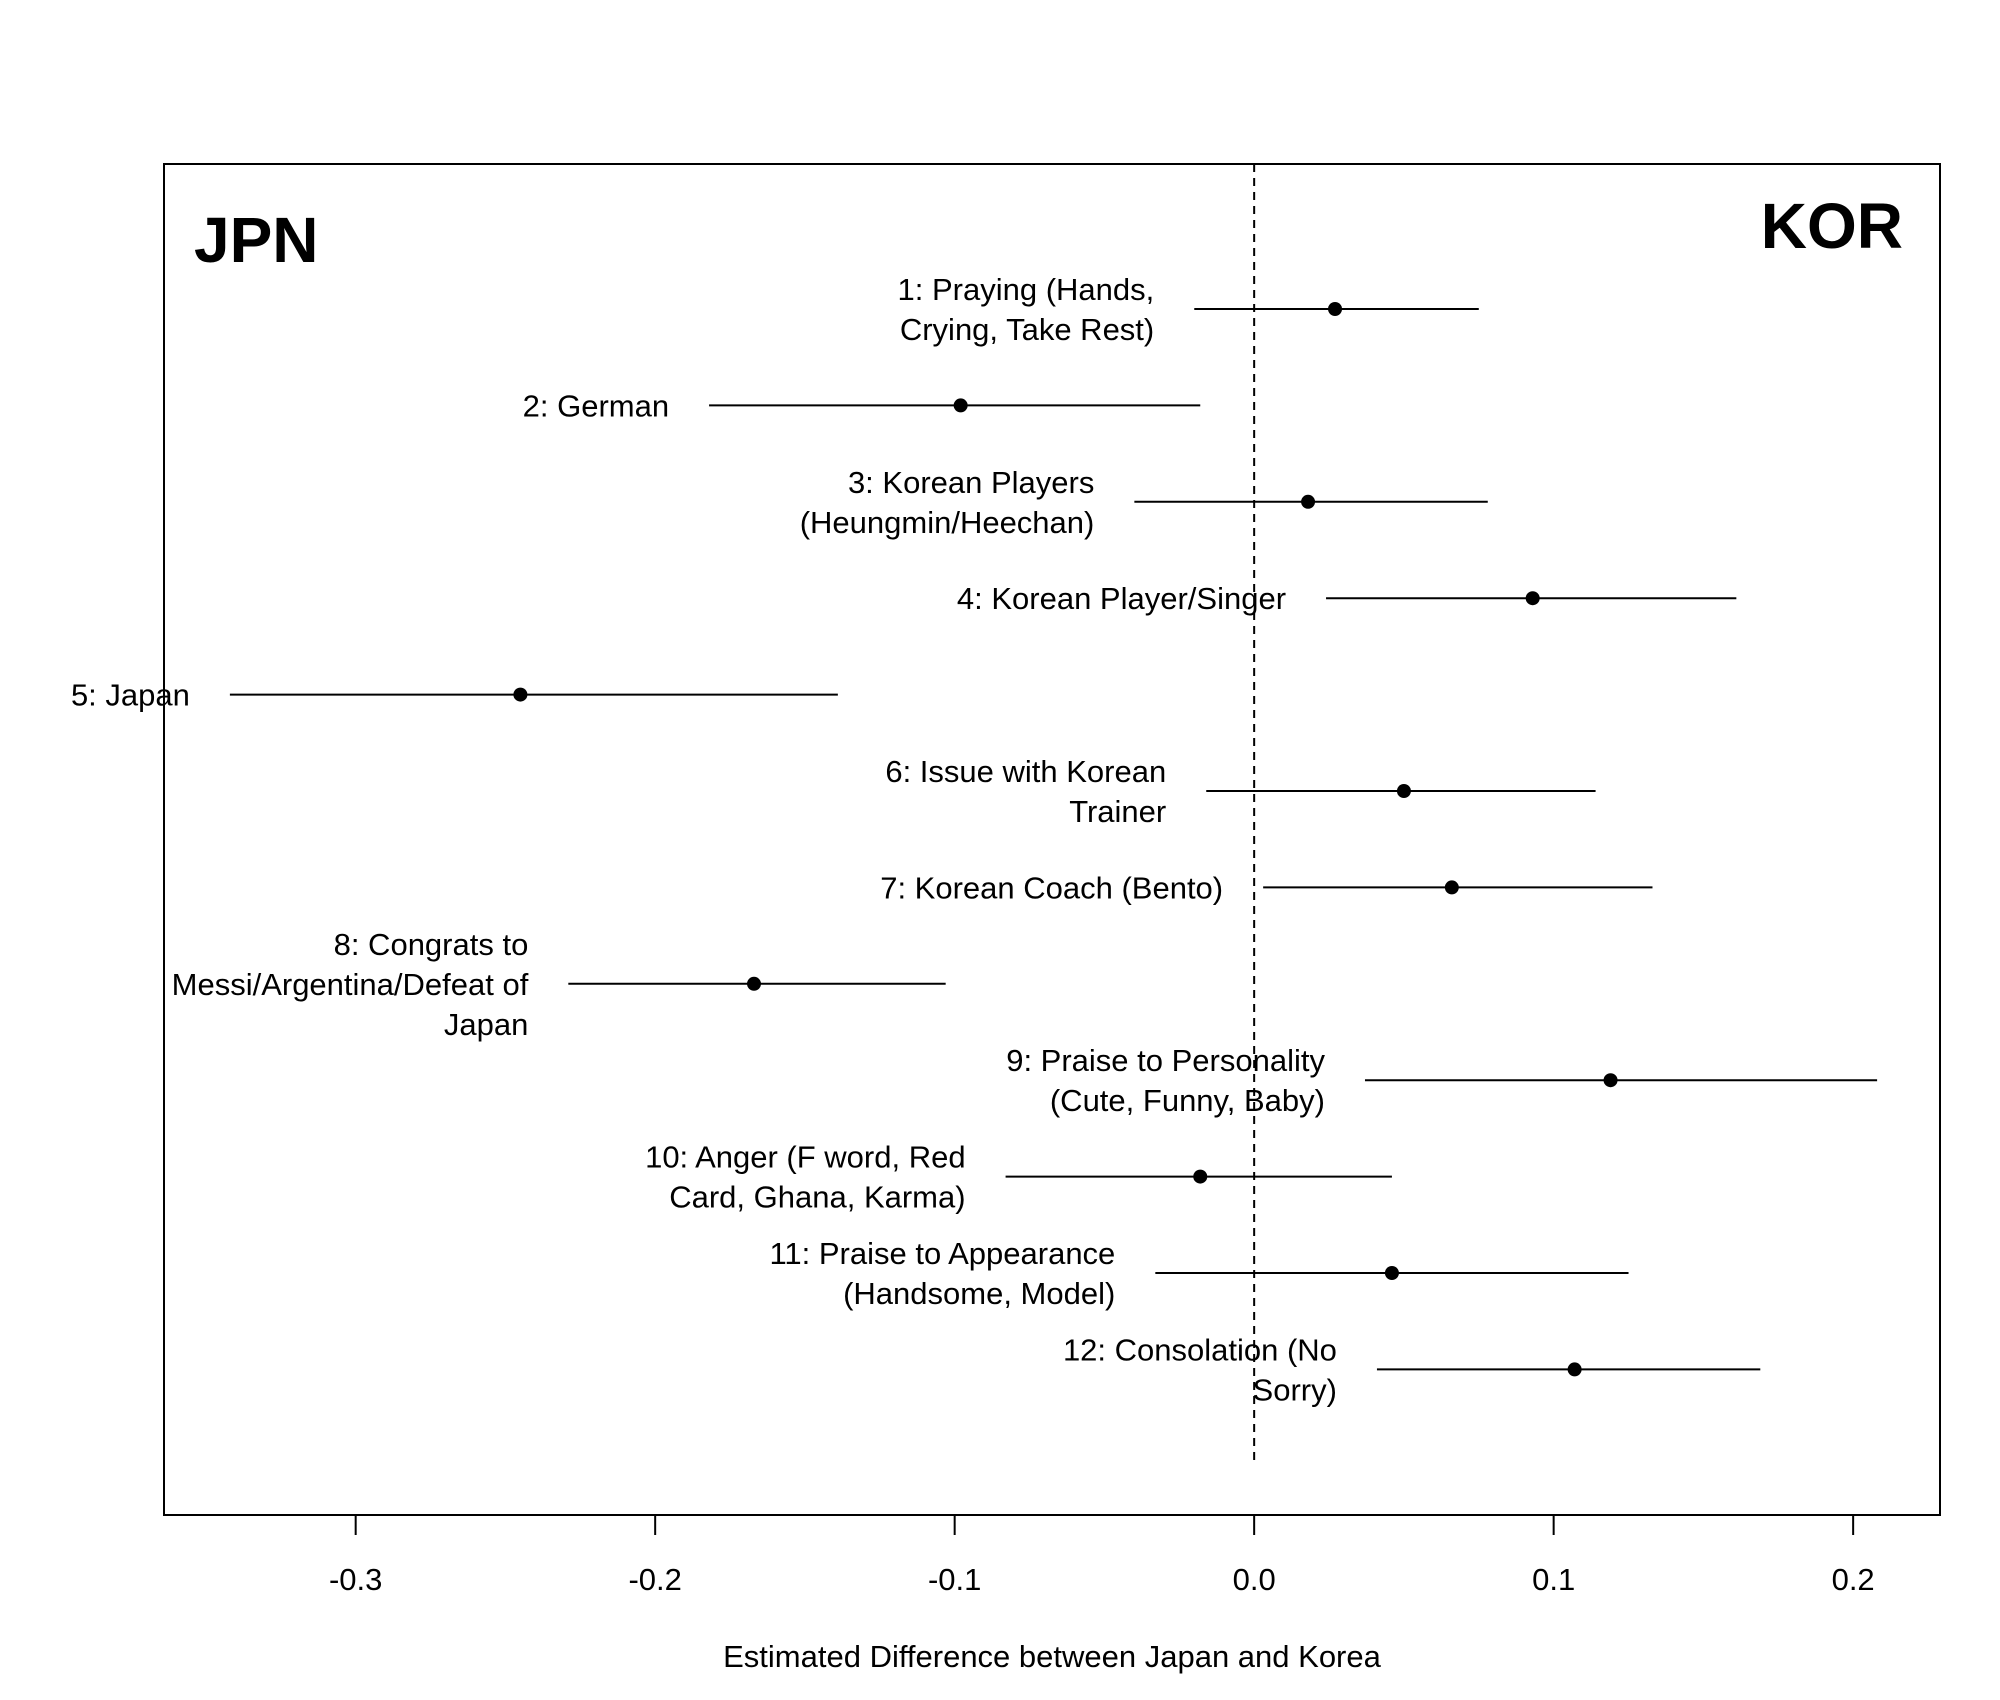 The height and width of the screenshot is (1700, 2000). What do you see at coordinates (942, 1253) in the screenshot?
I see `category-label: 11: Praise to Appearance` at bounding box center [942, 1253].